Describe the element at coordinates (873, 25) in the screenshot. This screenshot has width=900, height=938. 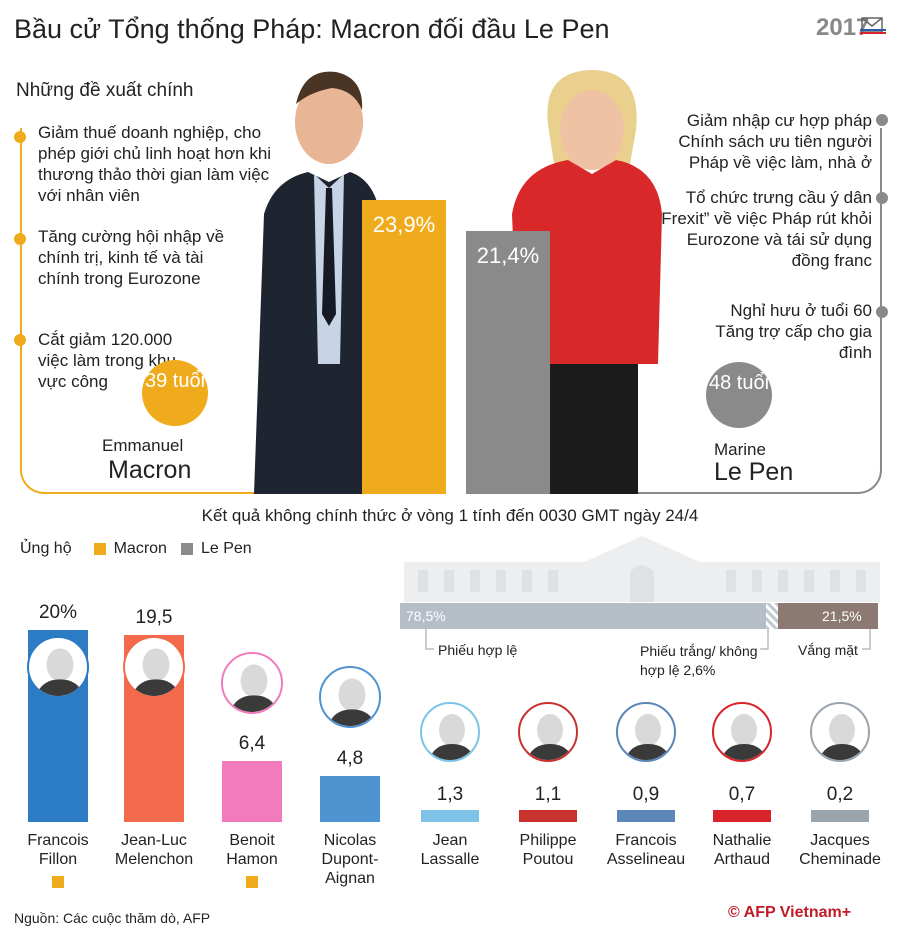
I see `ballot-envelope-icon` at that location.